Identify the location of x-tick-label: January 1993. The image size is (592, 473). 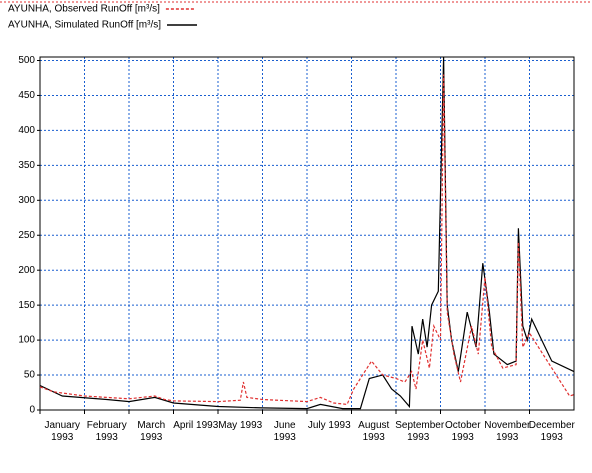
(62, 431).